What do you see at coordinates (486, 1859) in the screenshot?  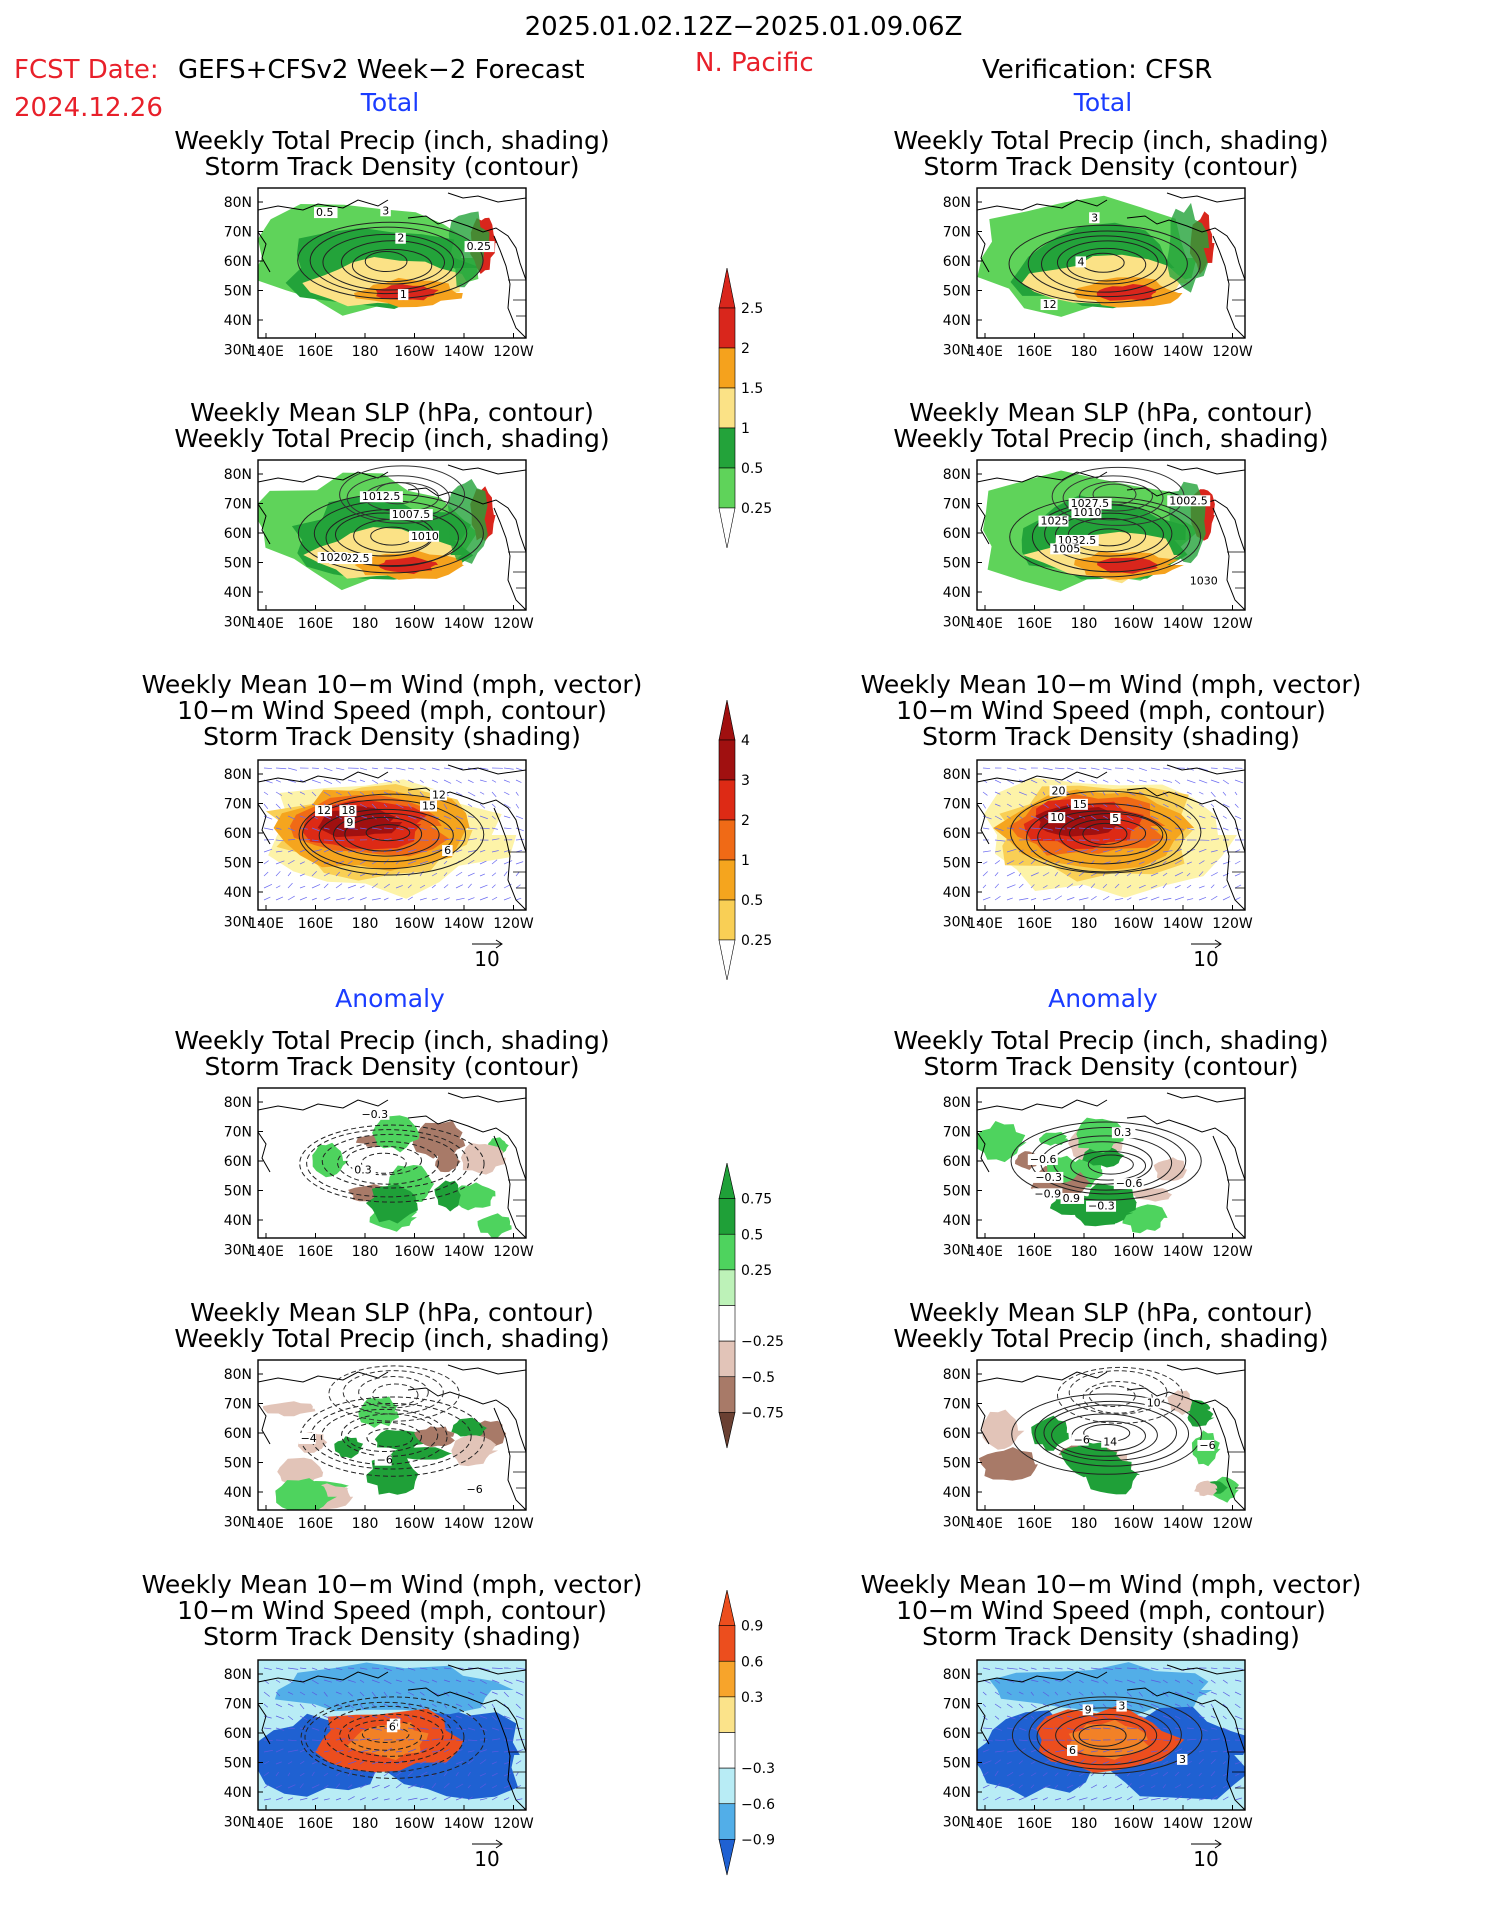 I see `vector-reference-label: 10` at bounding box center [486, 1859].